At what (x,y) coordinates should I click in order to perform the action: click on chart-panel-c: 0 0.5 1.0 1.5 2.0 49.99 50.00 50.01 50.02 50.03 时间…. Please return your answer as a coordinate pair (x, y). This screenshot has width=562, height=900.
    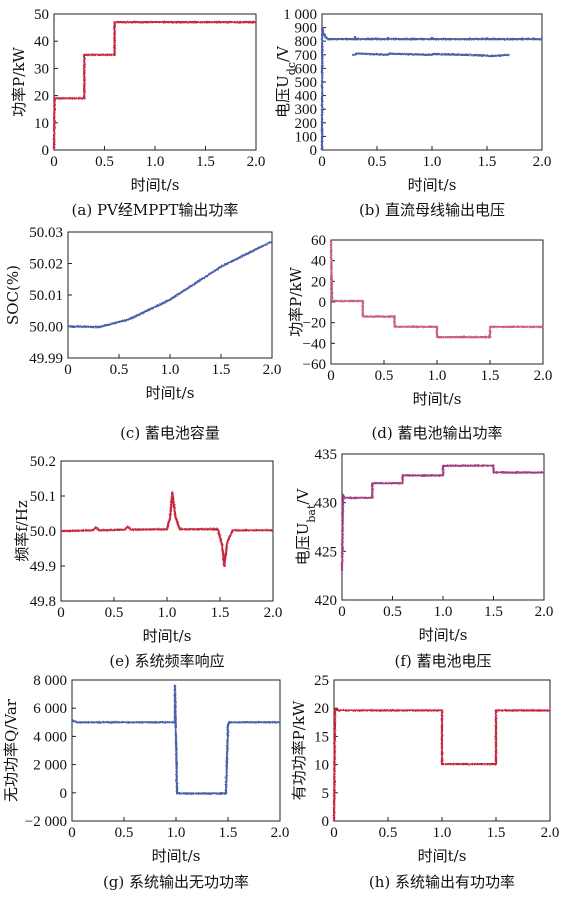
    Looking at the image, I should click on (142, 333).